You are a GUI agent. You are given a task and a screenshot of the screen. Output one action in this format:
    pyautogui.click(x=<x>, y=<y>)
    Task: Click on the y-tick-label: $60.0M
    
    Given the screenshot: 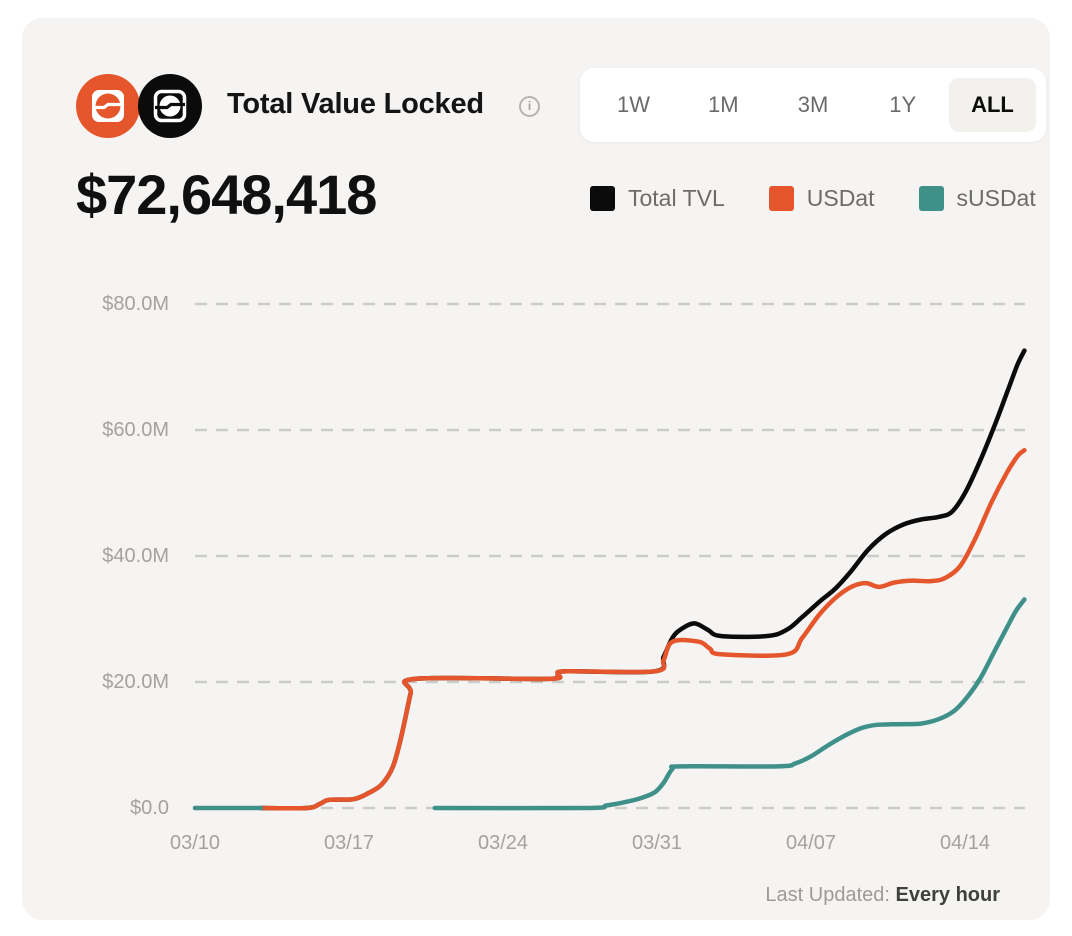 What is the action you would take?
    pyautogui.click(x=135, y=430)
    